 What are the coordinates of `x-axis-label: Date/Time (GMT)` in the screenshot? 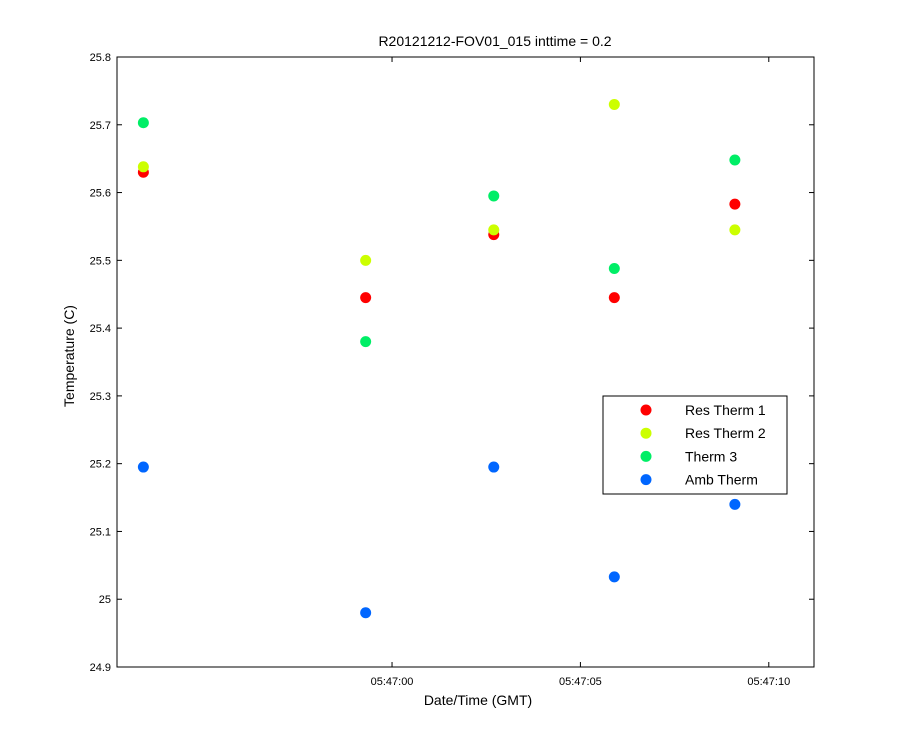 It's located at (478, 700).